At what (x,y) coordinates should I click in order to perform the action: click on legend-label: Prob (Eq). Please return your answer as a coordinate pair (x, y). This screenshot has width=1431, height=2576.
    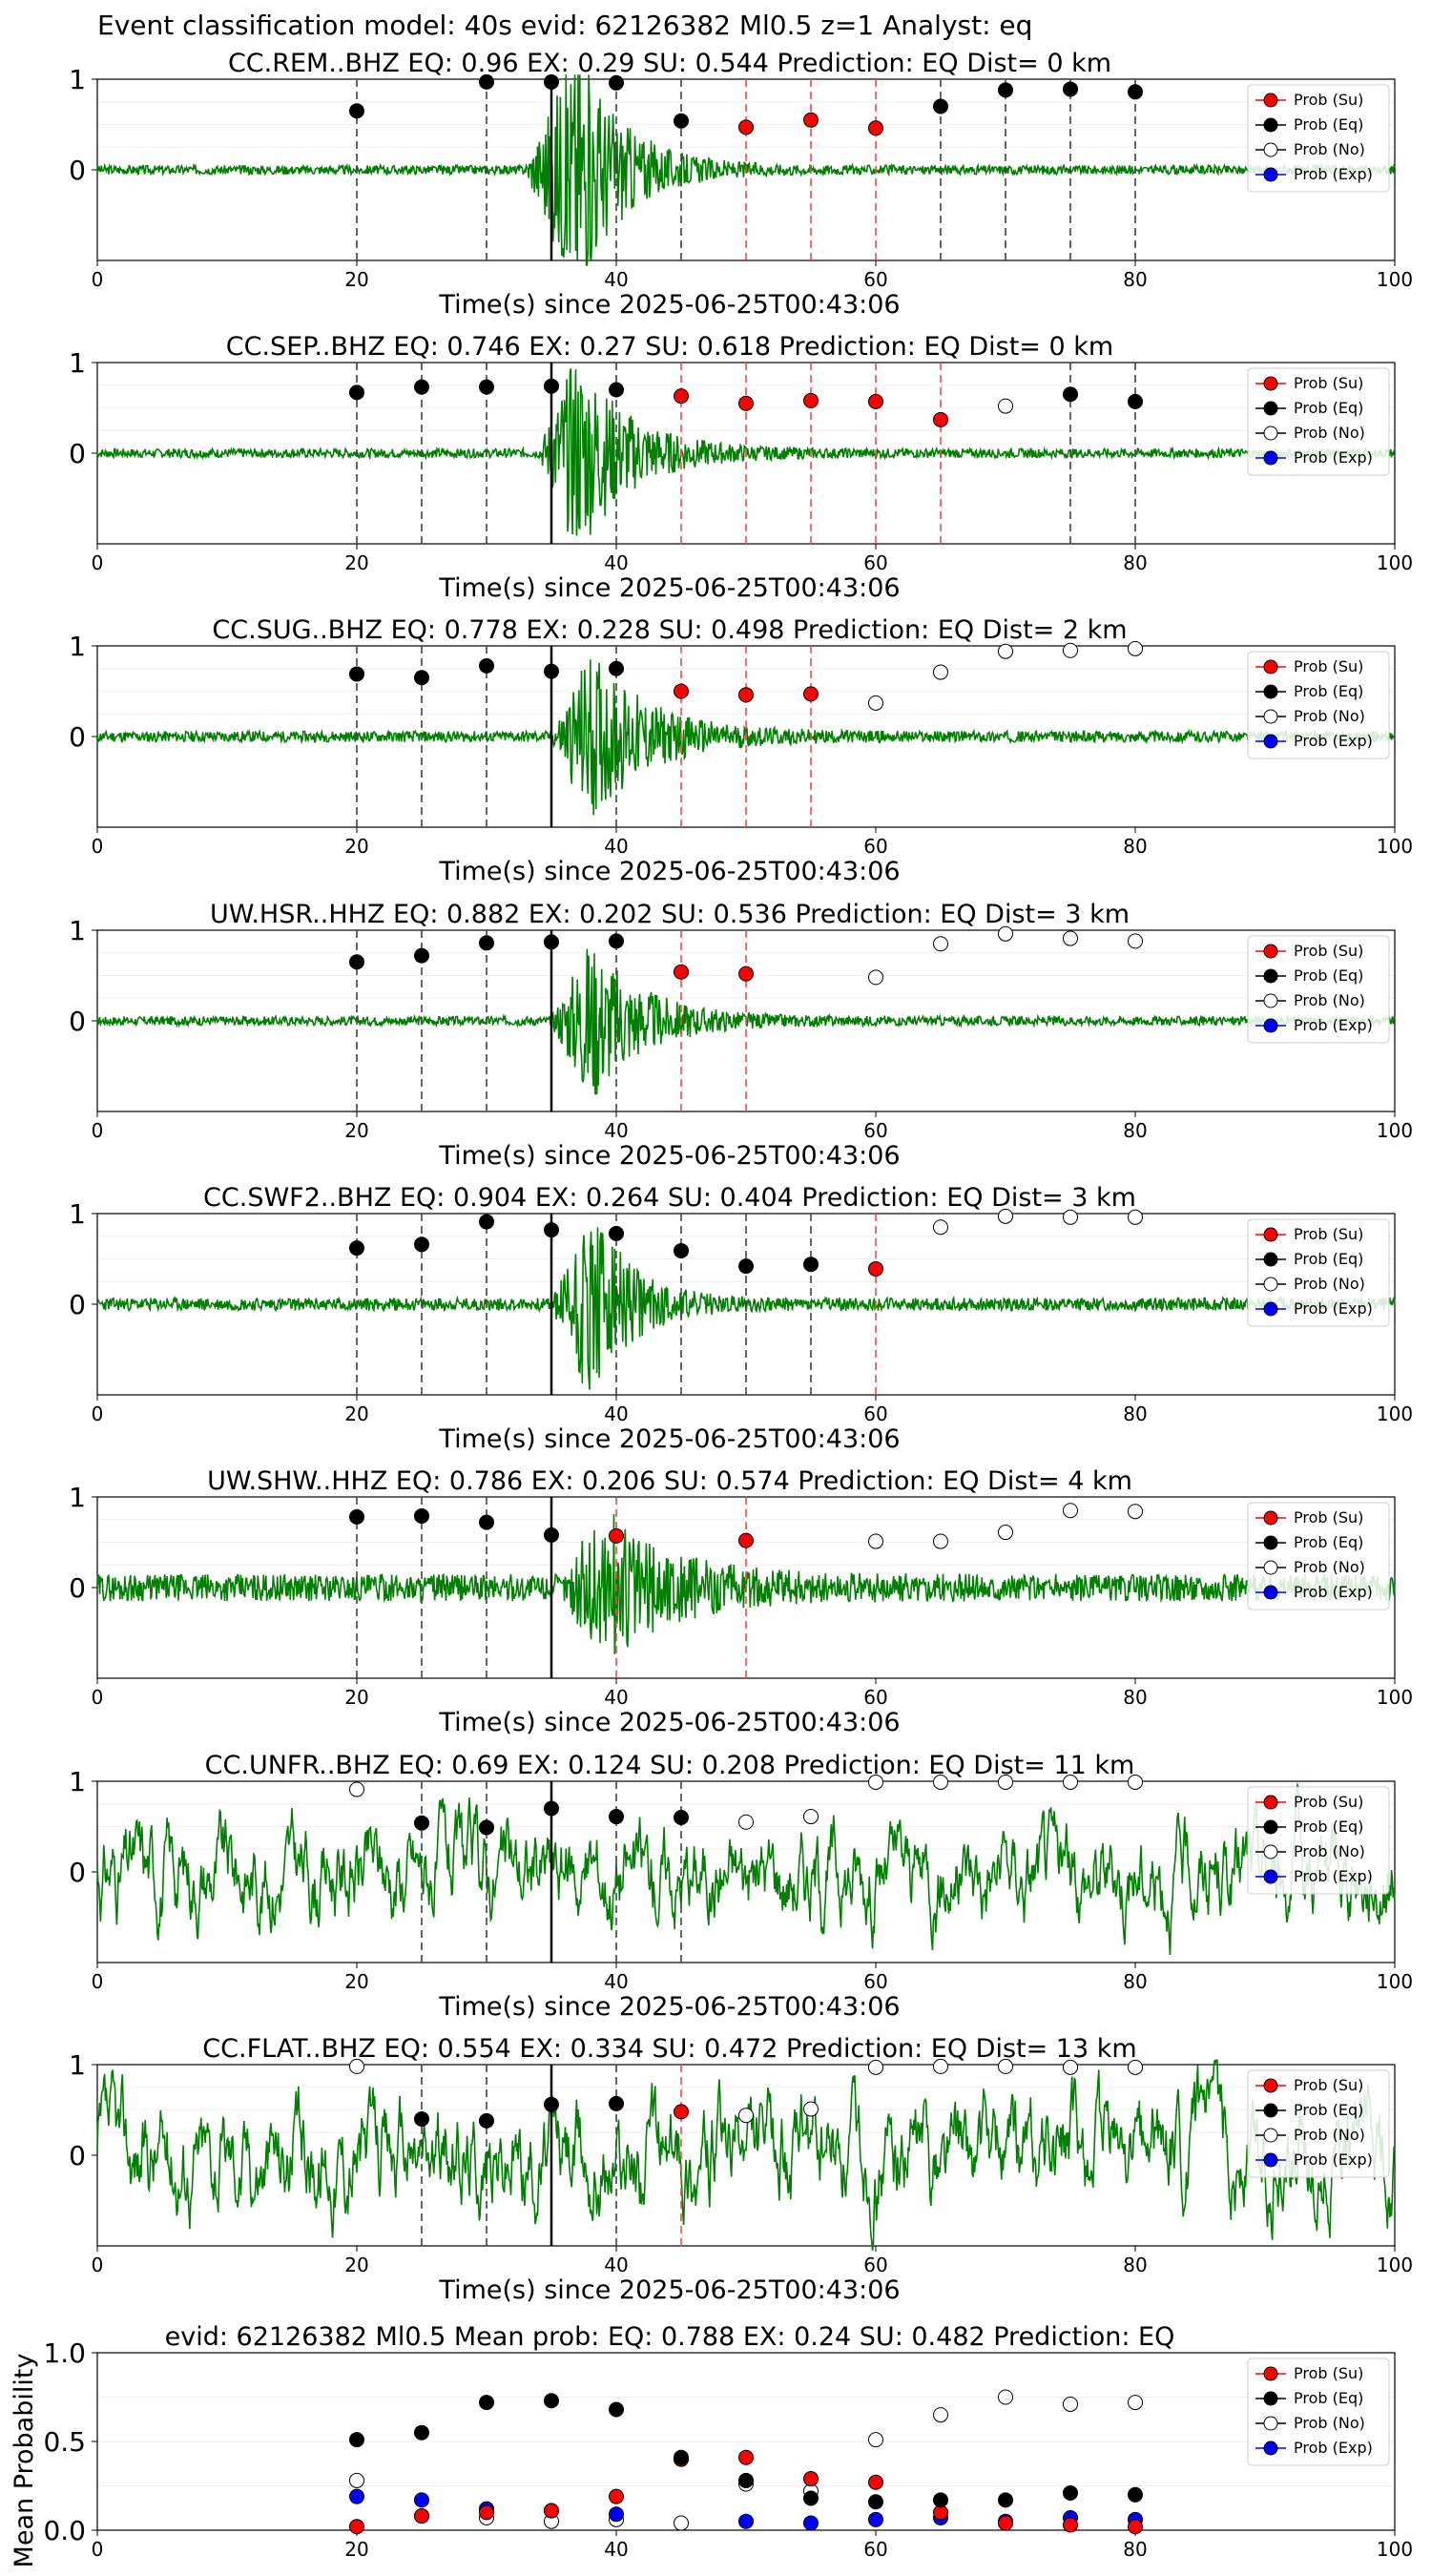
    Looking at the image, I should click on (1328, 1542).